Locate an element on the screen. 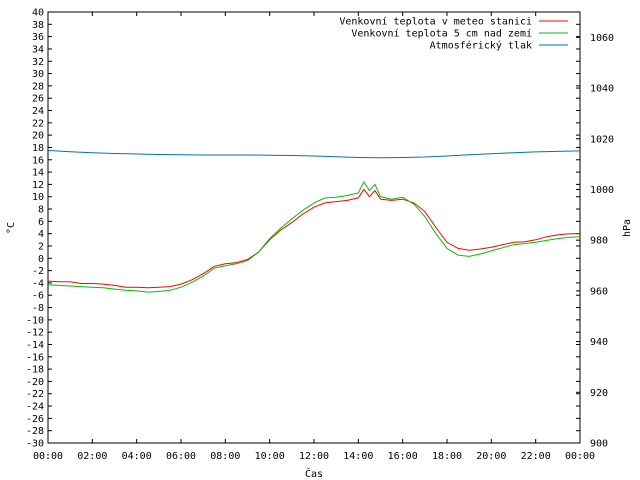 The image size is (640, 480). y-left-tick-label: 40 is located at coordinates (38, 13).